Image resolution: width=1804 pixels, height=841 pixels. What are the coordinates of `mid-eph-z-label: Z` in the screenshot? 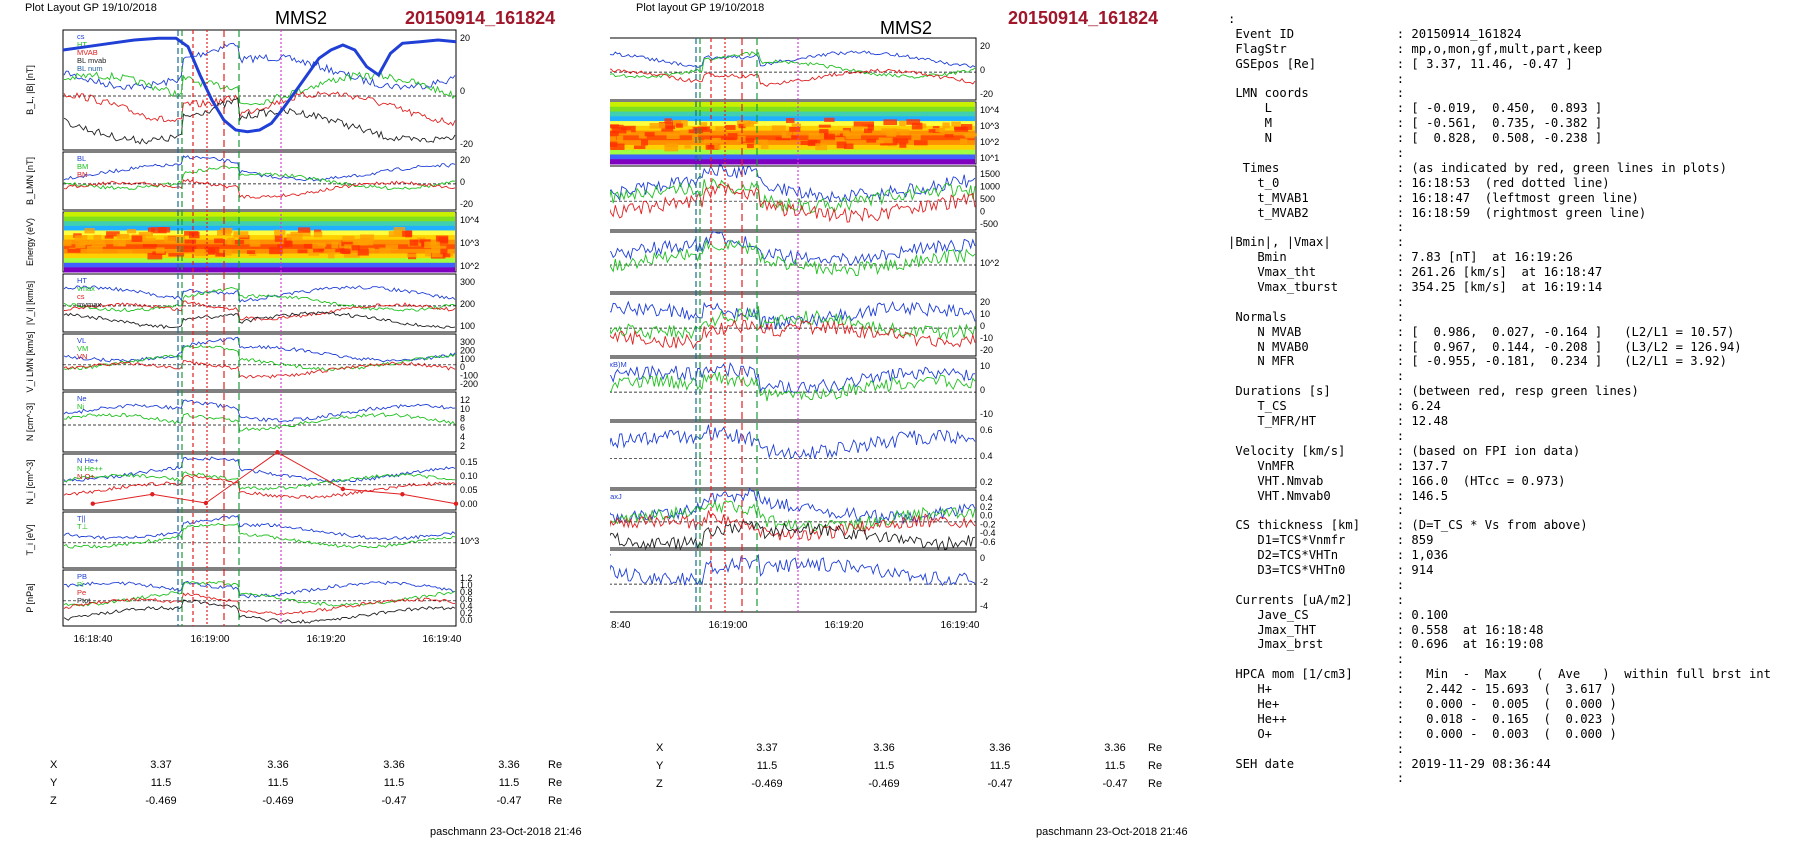 It's located at (659, 784).